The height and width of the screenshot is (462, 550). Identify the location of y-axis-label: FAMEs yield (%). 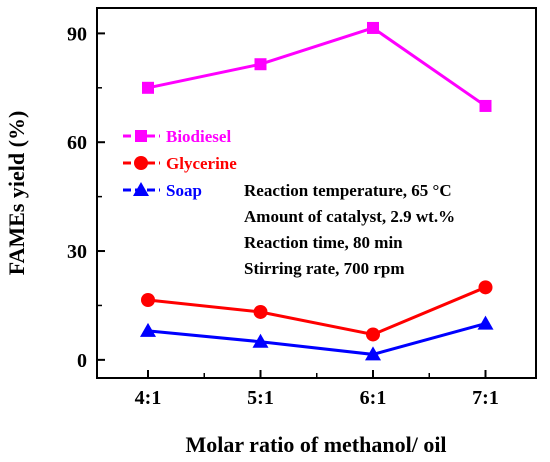
(16, 193).